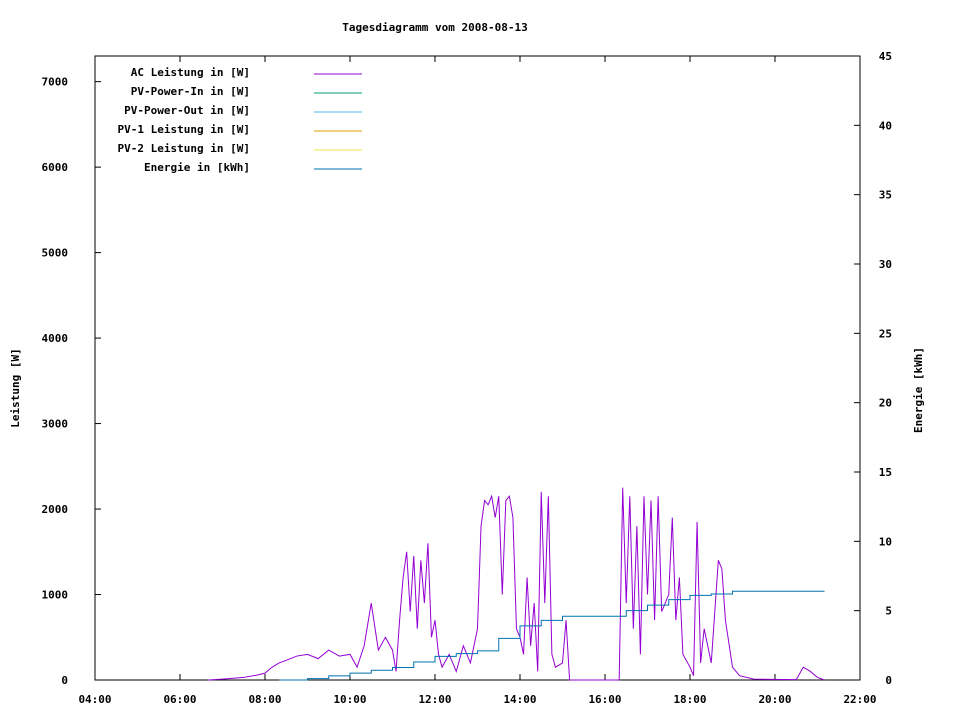 The image size is (960, 720). What do you see at coordinates (434, 27) in the screenshot?
I see `chart-title: Tagesdiagramm vom 2008-08-13` at bounding box center [434, 27].